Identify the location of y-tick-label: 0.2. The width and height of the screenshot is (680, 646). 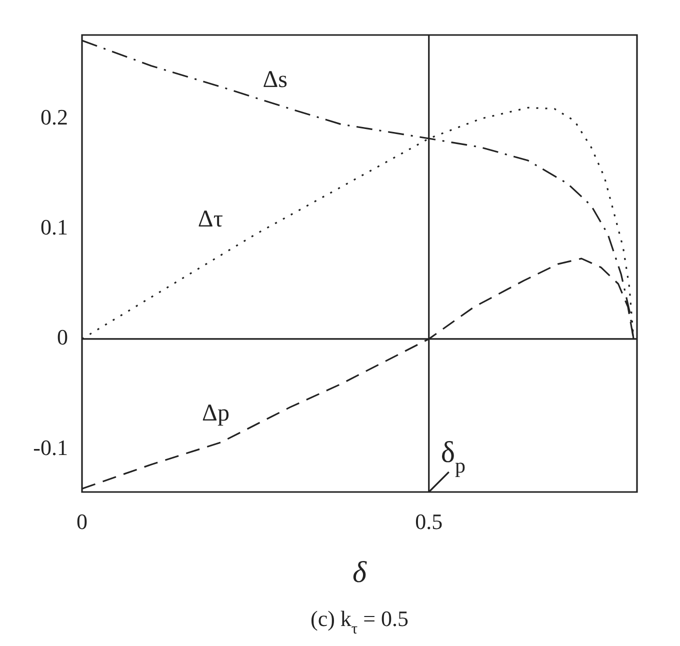
(54, 117).